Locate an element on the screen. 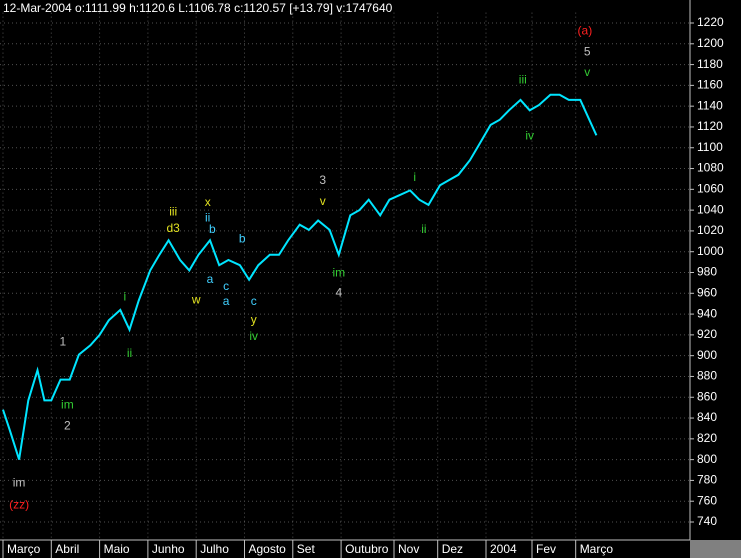  y-tick-label: 940 is located at coordinates (707, 313).